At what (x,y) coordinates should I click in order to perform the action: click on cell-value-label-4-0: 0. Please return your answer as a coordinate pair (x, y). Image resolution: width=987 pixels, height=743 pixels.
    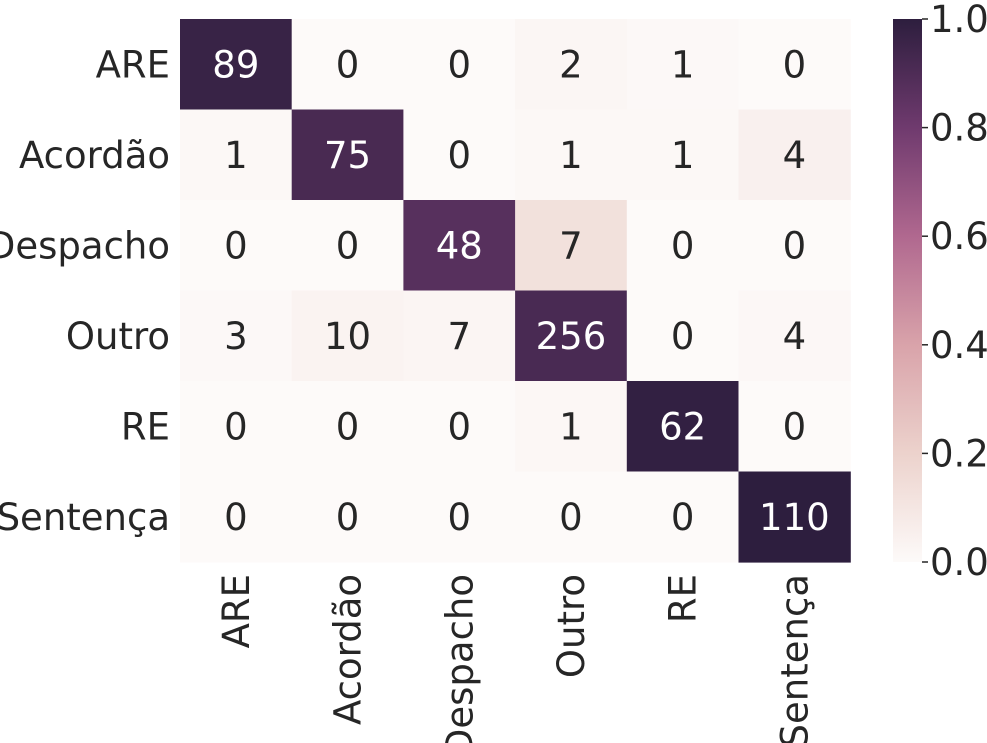
    Looking at the image, I should click on (236, 426).